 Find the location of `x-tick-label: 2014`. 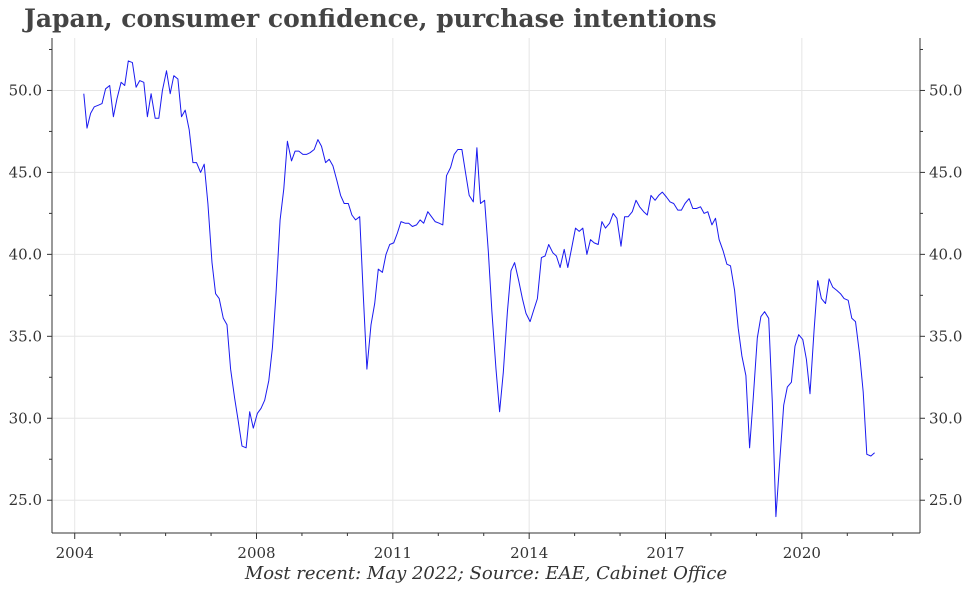

x-tick-label: 2014 is located at coordinates (529, 553).